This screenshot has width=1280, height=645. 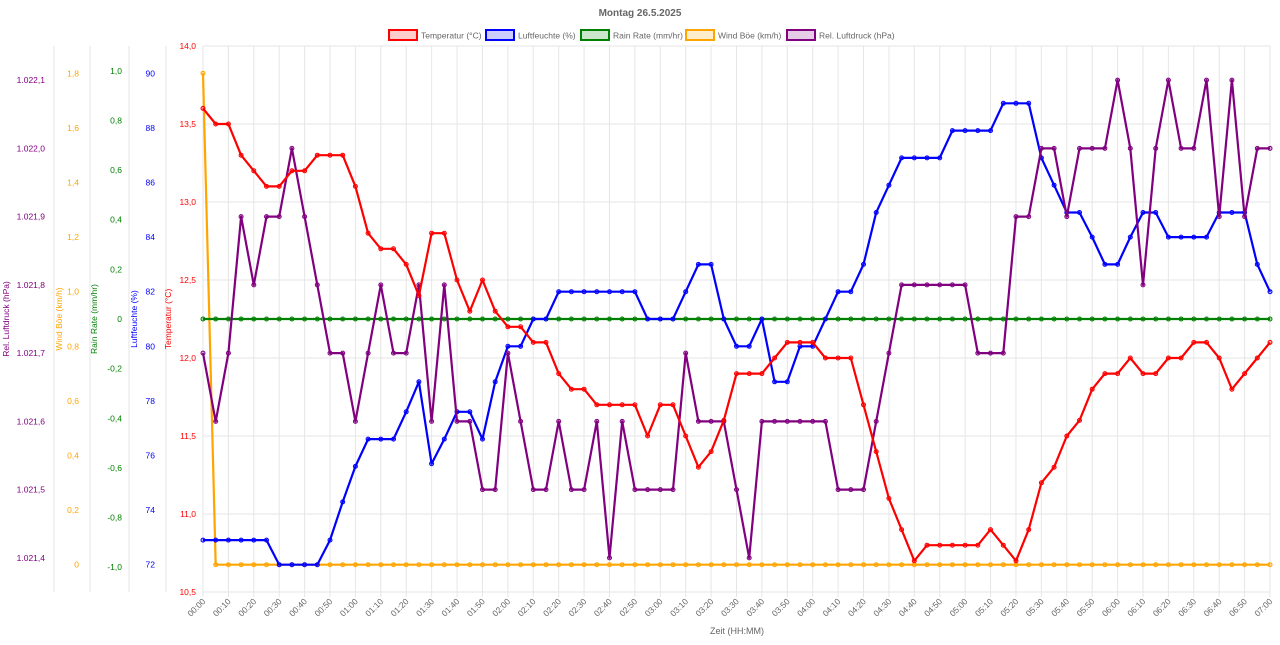 I want to click on y-tick-label-rain: -0,2, so click(x=114, y=369).